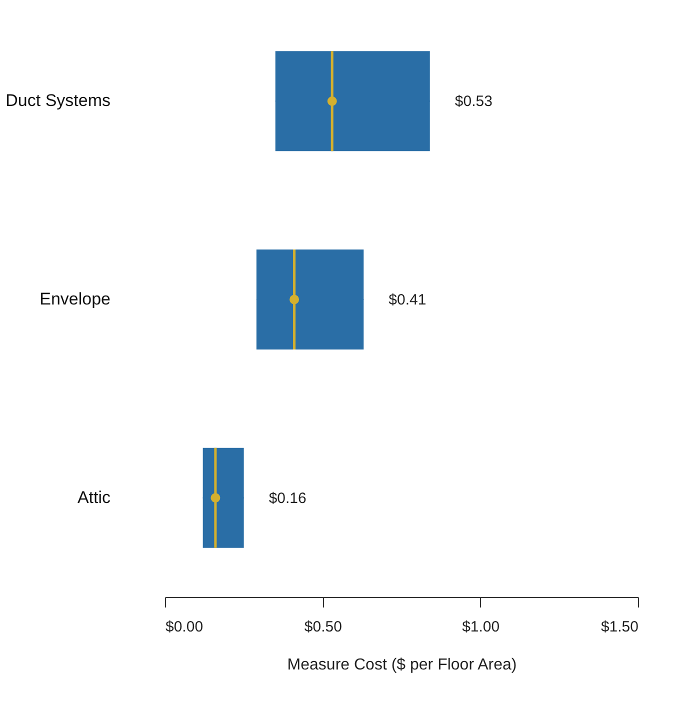 The image size is (693, 713). I want to click on x-tick-label: $1.00, so click(481, 627).